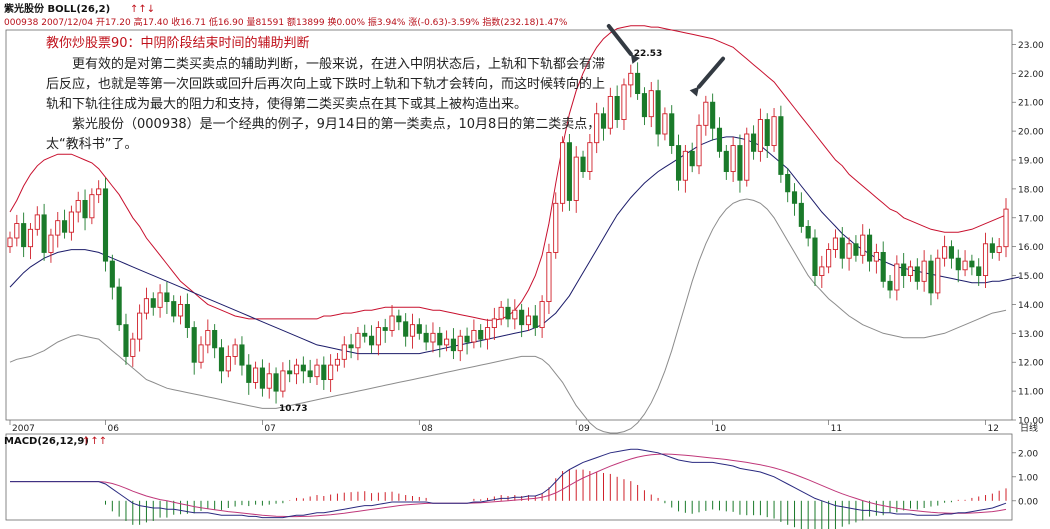  I want to click on sell-point-arrow, so click(623, 44).